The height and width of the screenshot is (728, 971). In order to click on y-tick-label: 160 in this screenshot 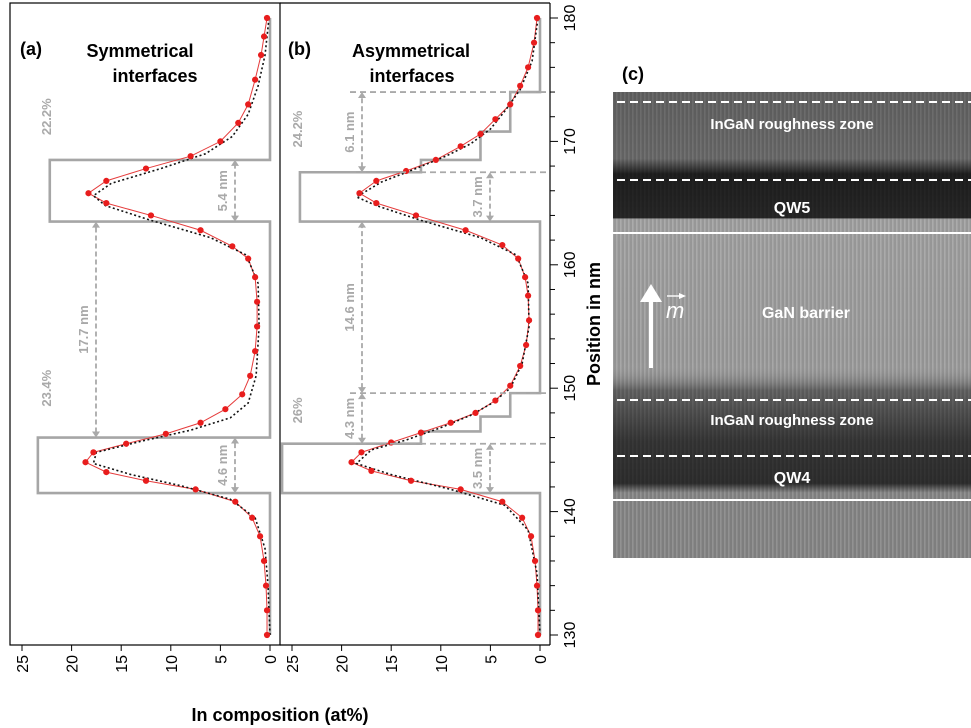, I will do `click(570, 264)`.